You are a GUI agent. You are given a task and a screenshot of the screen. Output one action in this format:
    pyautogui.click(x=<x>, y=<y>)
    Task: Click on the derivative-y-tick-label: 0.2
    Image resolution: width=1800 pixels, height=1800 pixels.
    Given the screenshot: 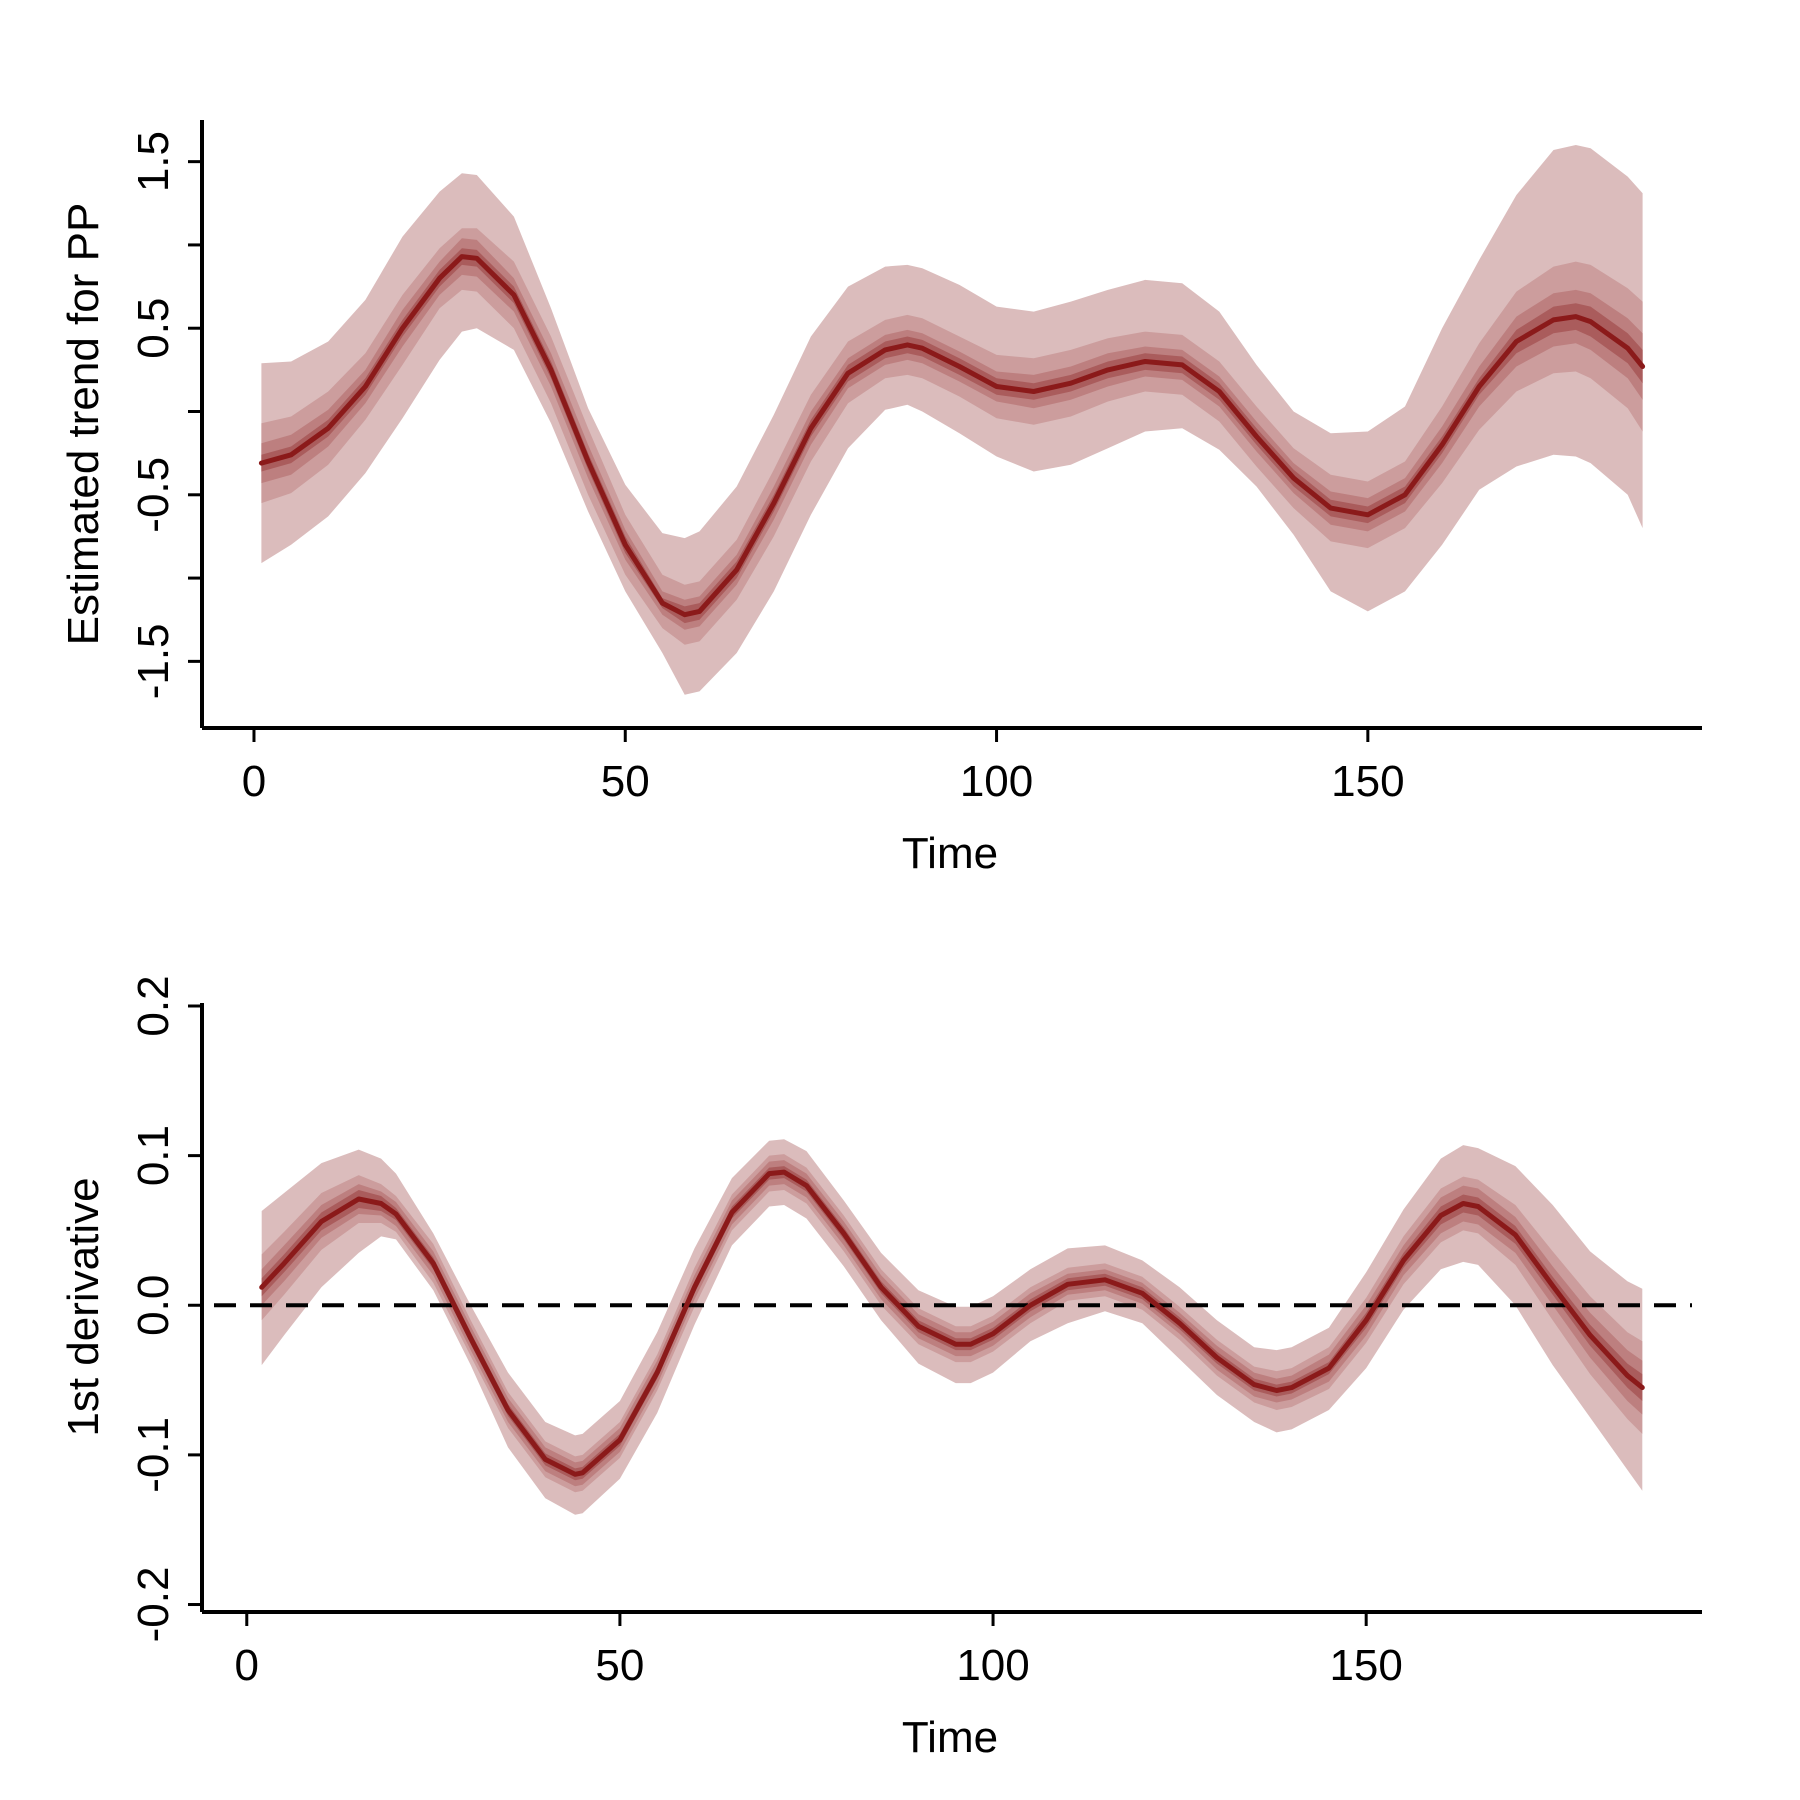 What is the action you would take?
    pyautogui.click(x=153, y=1005)
    